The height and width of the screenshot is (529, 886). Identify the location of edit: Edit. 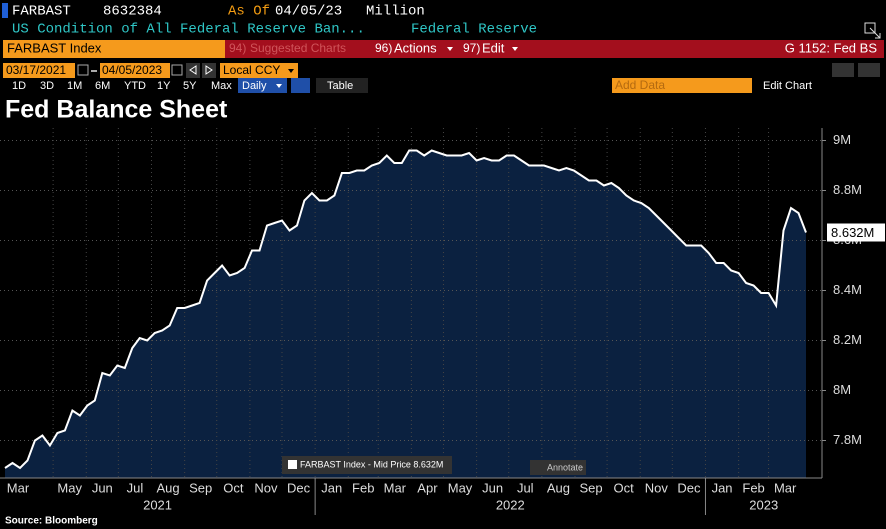
(493, 47).